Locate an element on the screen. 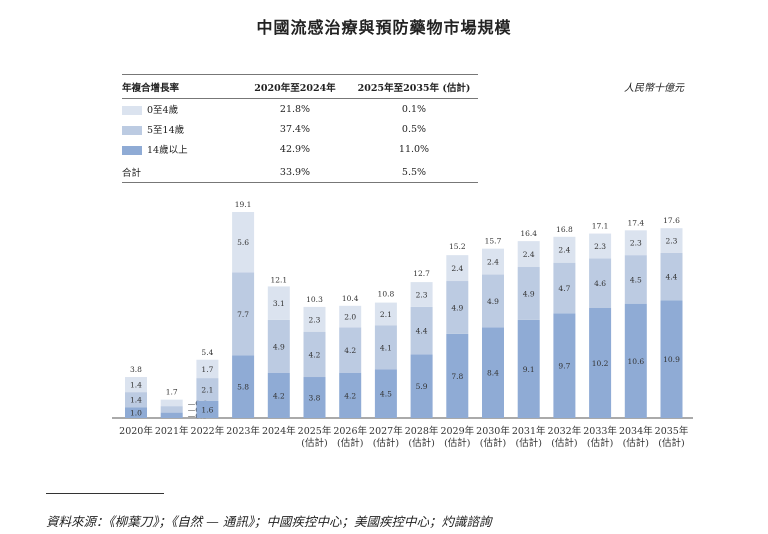 Image resolution: width=768 pixels, height=534 pixels. data-label: 4.9 is located at coordinates (279, 346).